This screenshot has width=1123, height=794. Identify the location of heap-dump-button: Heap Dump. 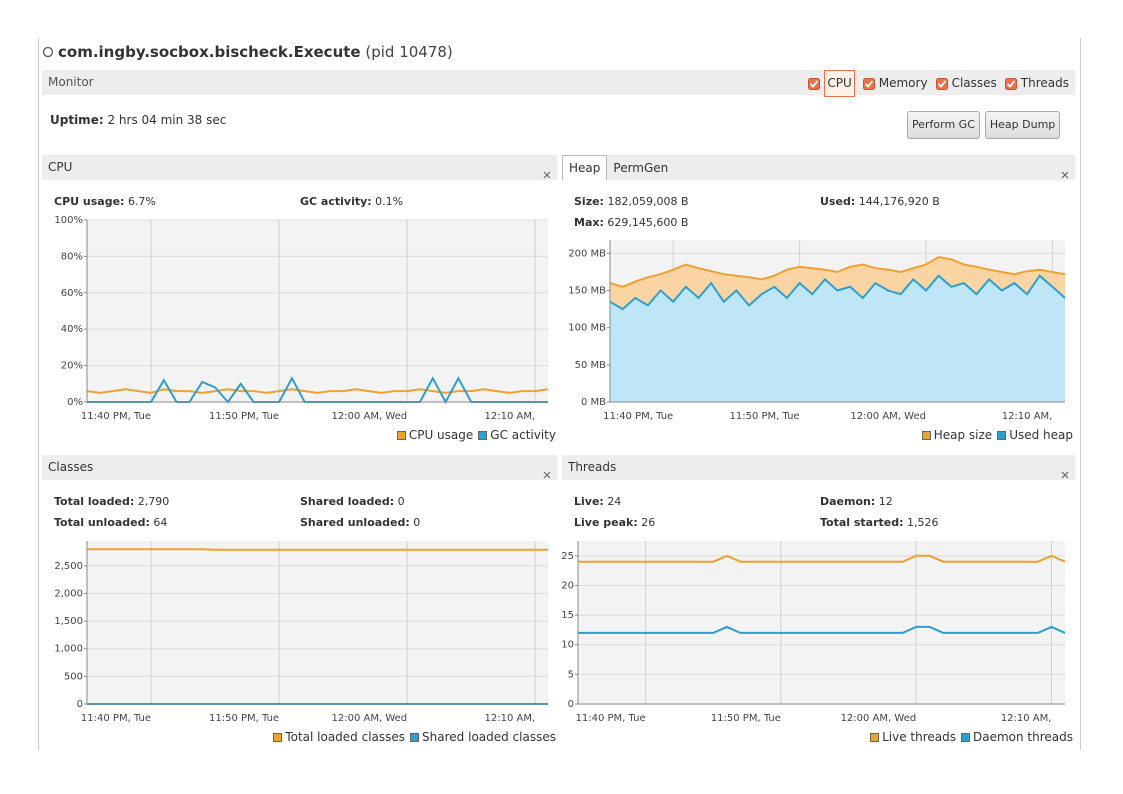
(1022, 125).